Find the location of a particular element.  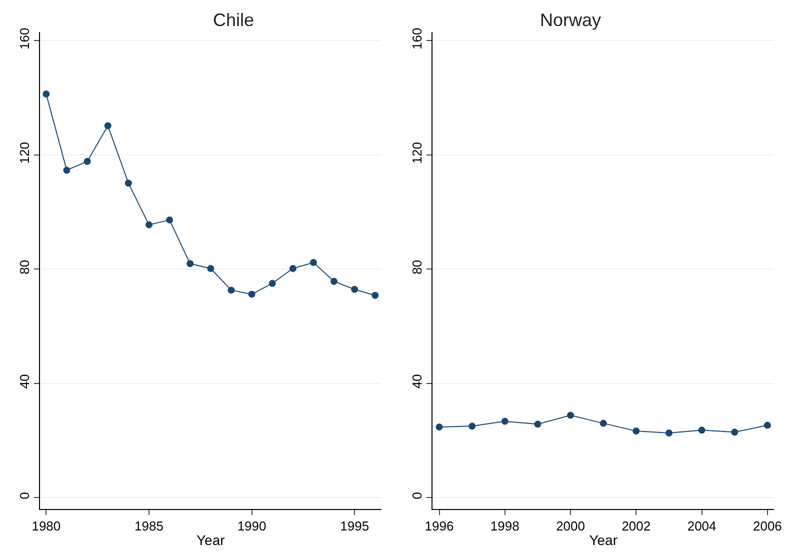

chart-title: Chile is located at coordinates (233, 20).